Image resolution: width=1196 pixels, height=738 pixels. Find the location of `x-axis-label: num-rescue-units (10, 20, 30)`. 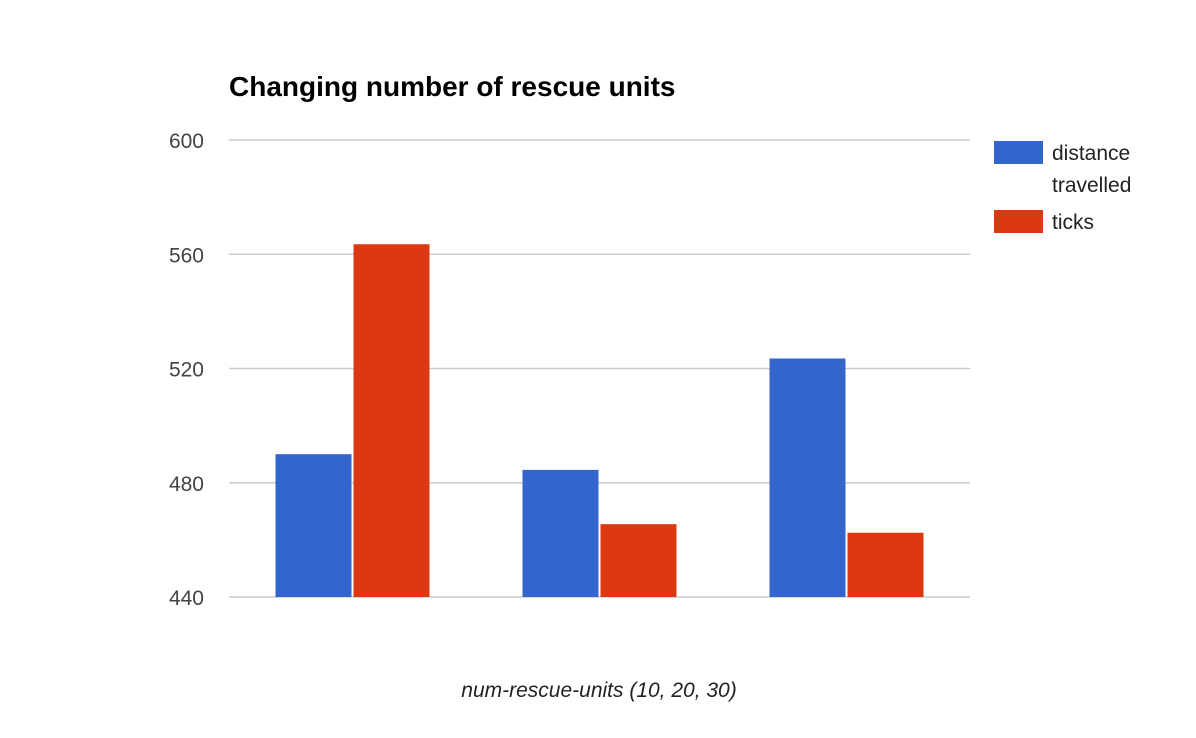

x-axis-label: num-rescue-units (10, 20, 30) is located at coordinates (598, 690).